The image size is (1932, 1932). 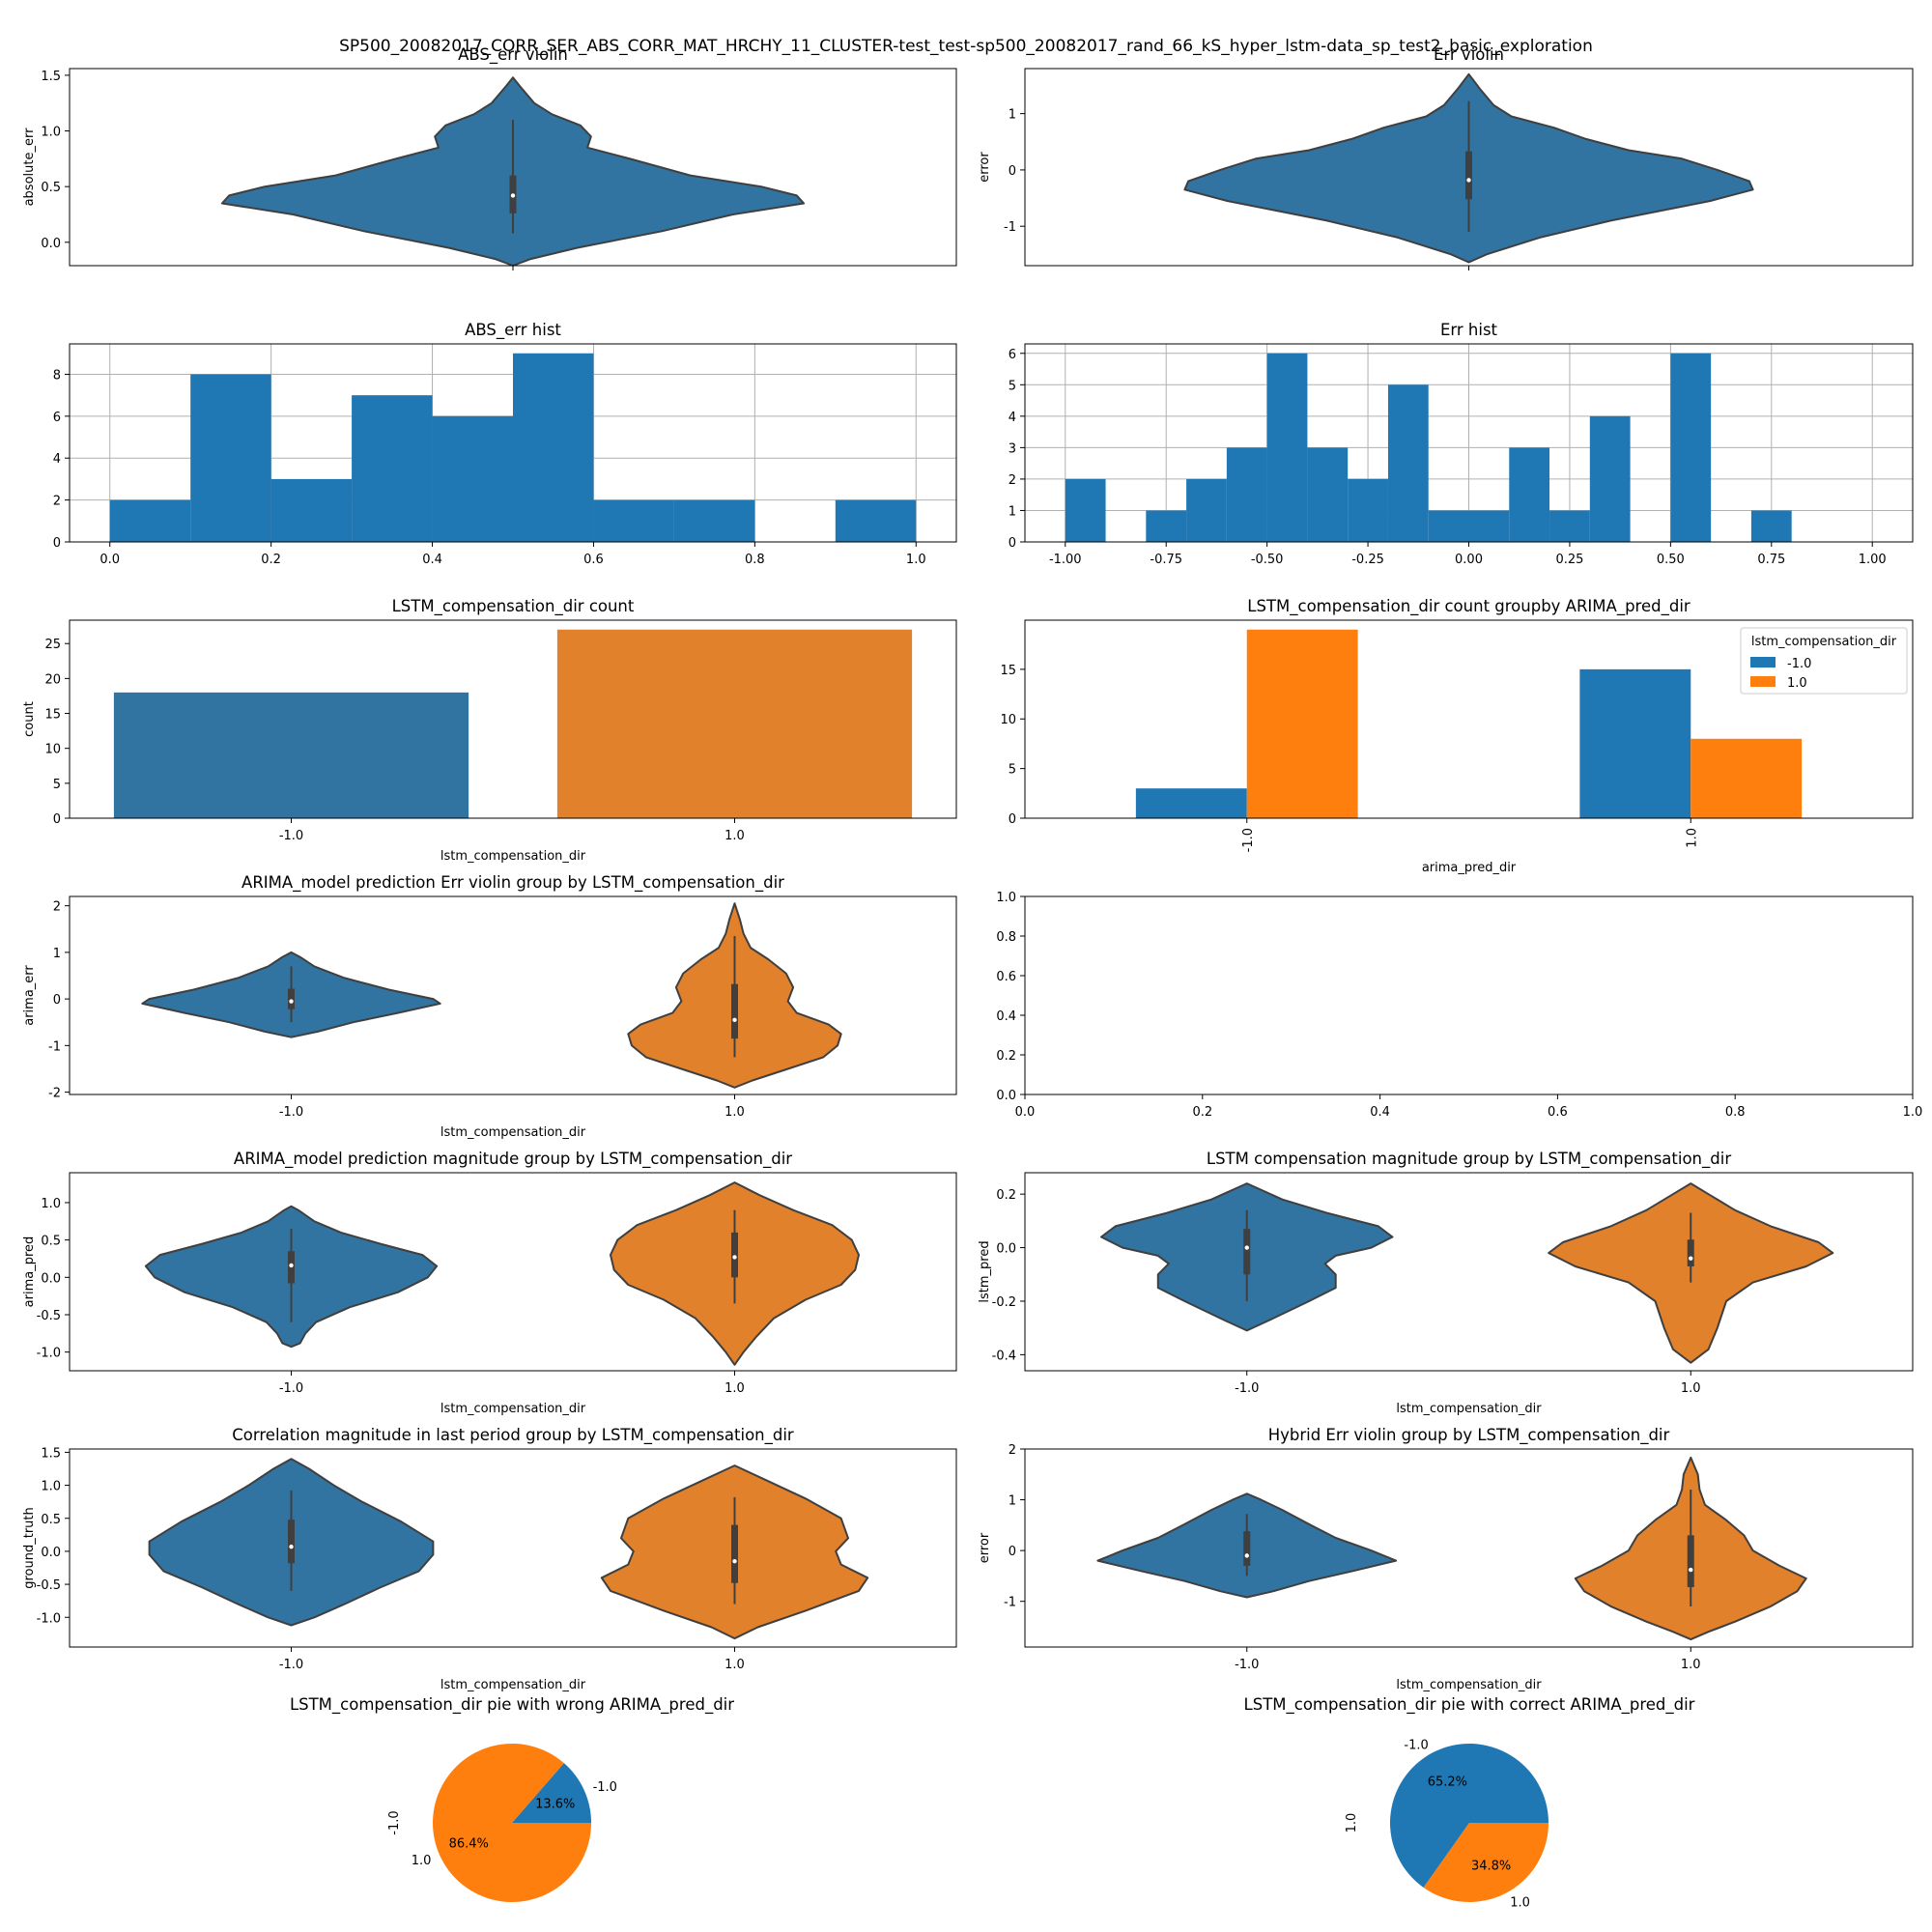 What do you see at coordinates (1447, 1782) in the screenshot?
I see `pie-pct-label: 65.2%` at bounding box center [1447, 1782].